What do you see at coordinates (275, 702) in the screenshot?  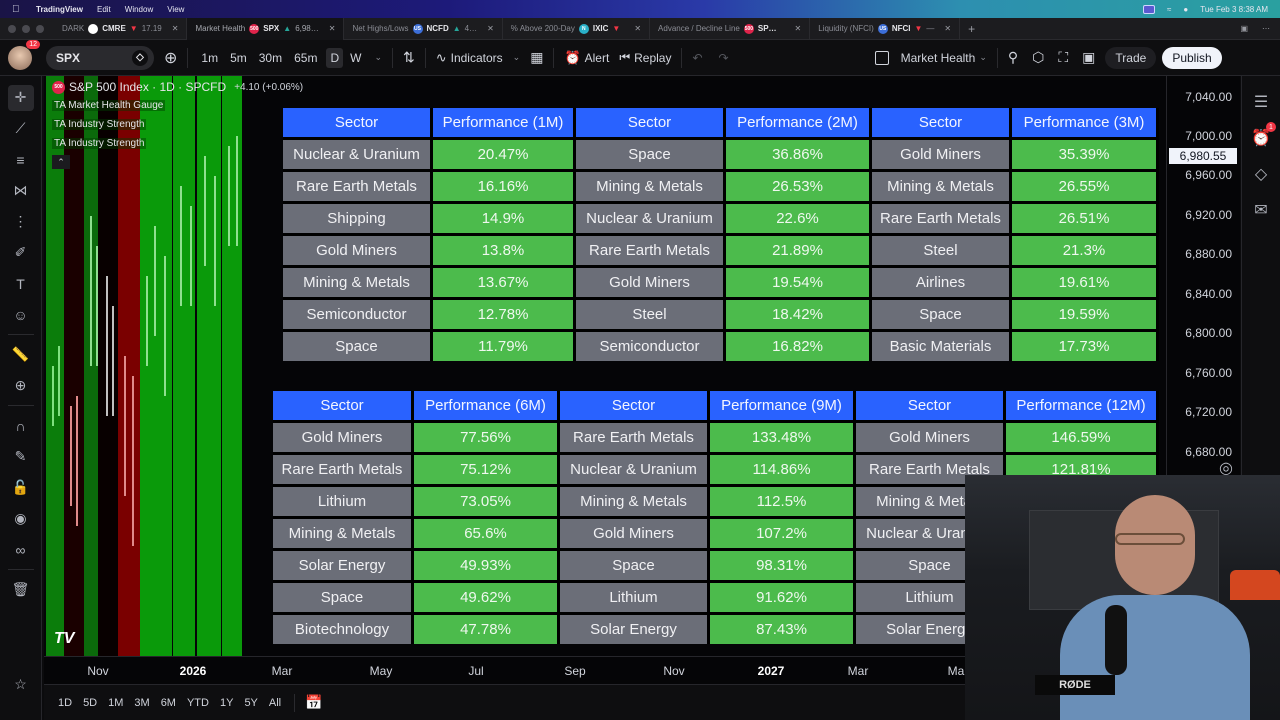 I see `range-all: All` at bounding box center [275, 702].